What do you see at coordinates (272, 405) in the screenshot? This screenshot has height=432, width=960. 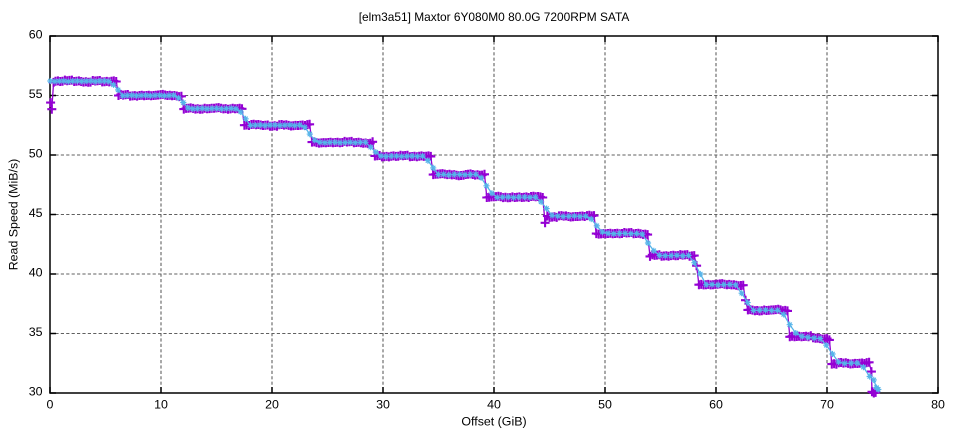 I see `svg-text: 20` at bounding box center [272, 405].